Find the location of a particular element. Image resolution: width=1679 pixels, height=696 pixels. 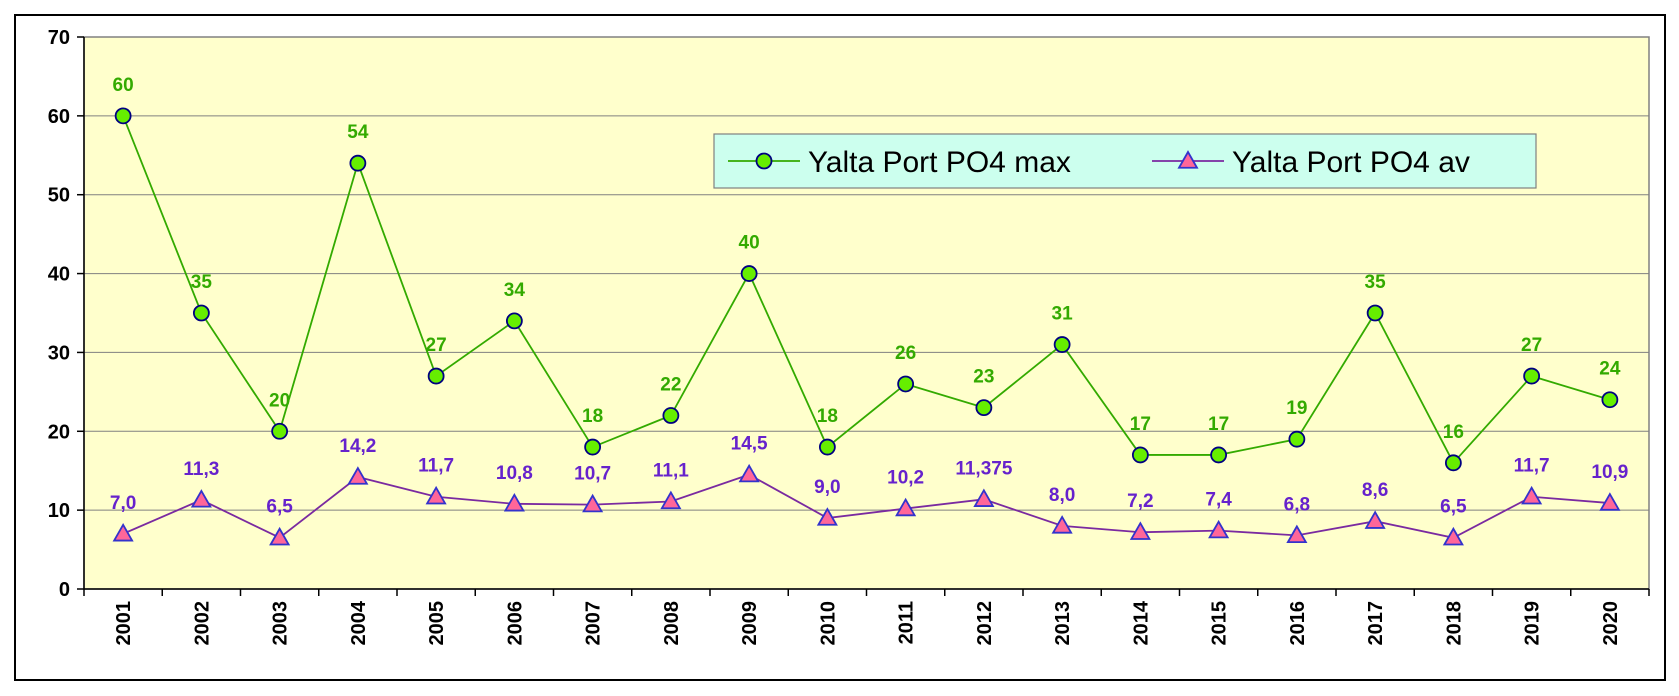

x-tick-label: 2019 is located at coordinates (1533, 623).